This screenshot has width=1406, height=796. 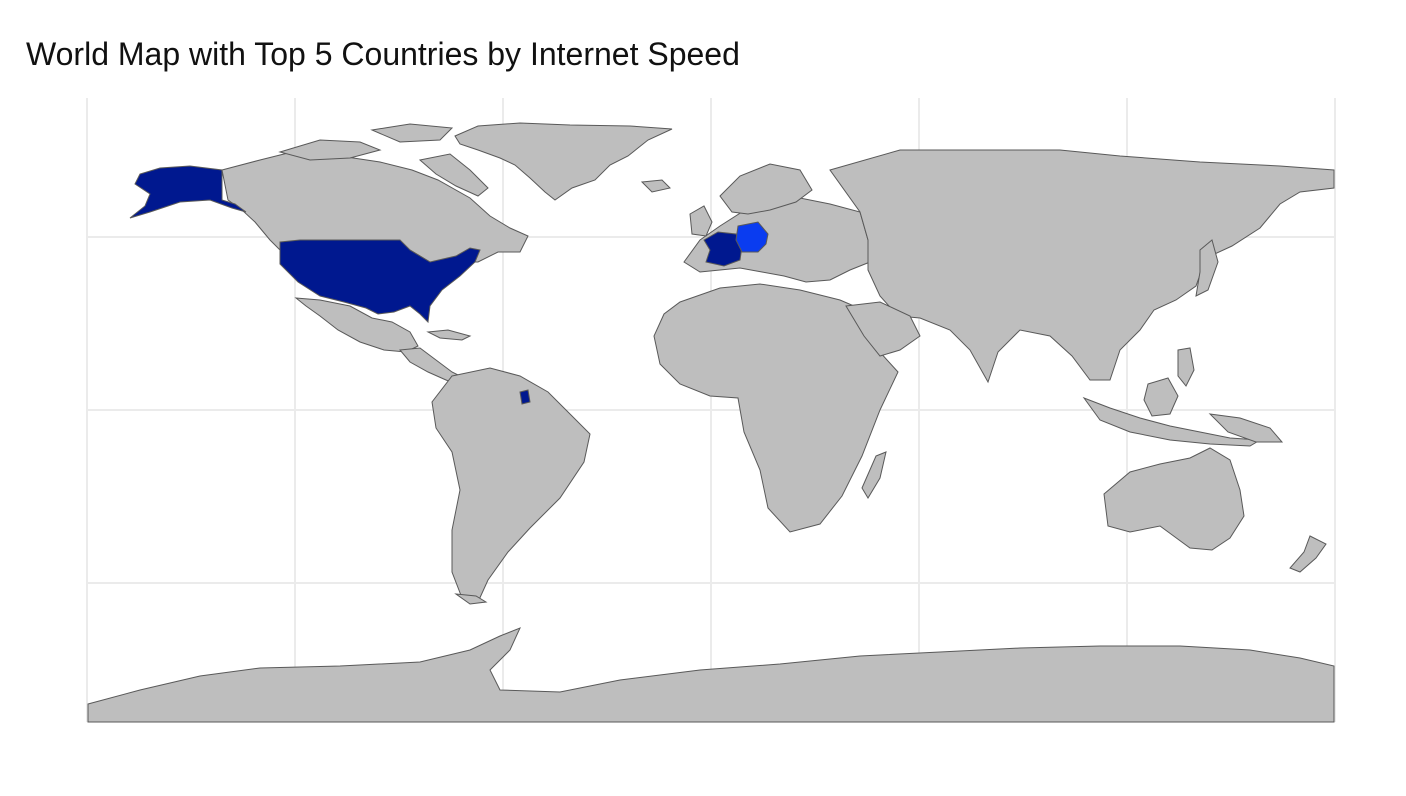 What do you see at coordinates (1174, 499) in the screenshot?
I see `country-australia` at bounding box center [1174, 499].